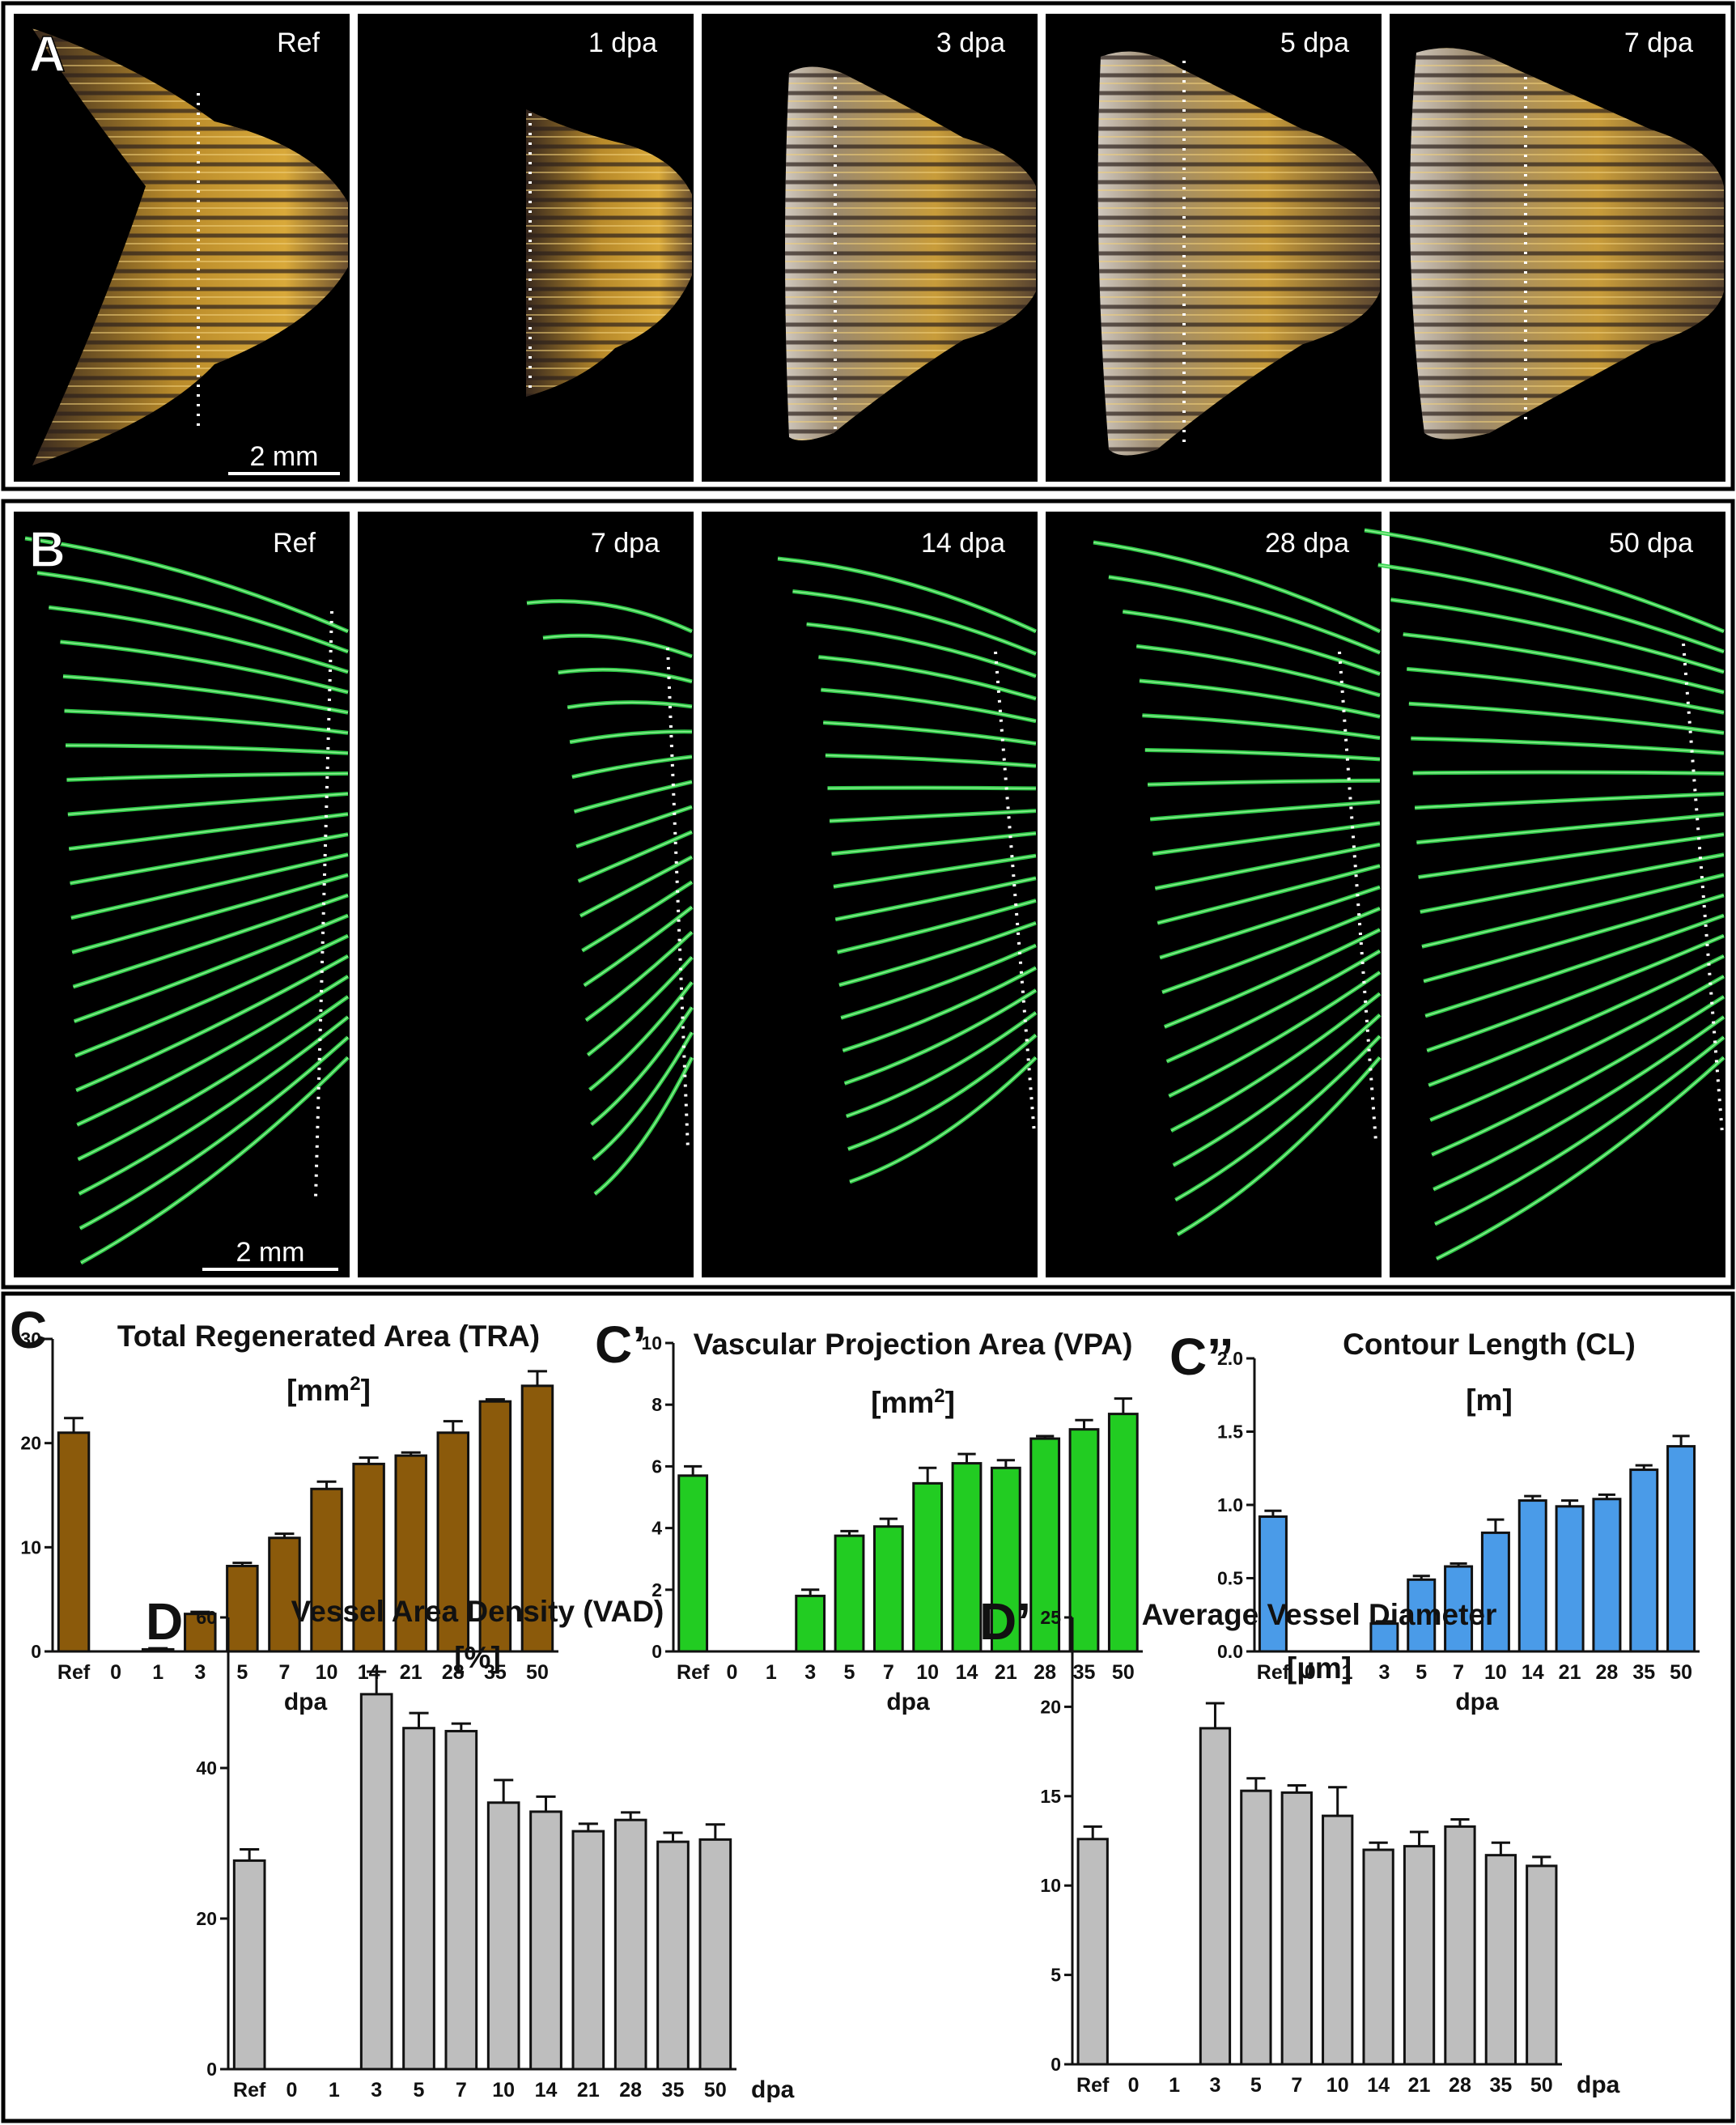 The width and height of the screenshot is (1736, 2125). Describe the element at coordinates (1230, 1358) in the screenshot. I see `y-tick-label: 2.0` at that location.